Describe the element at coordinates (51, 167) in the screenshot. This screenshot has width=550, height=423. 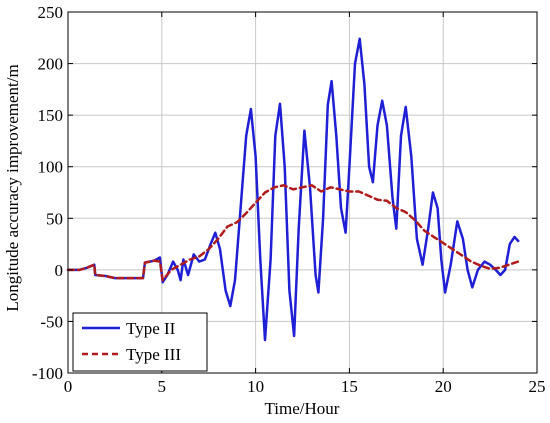
I see `y-tick-label: 100` at that location.